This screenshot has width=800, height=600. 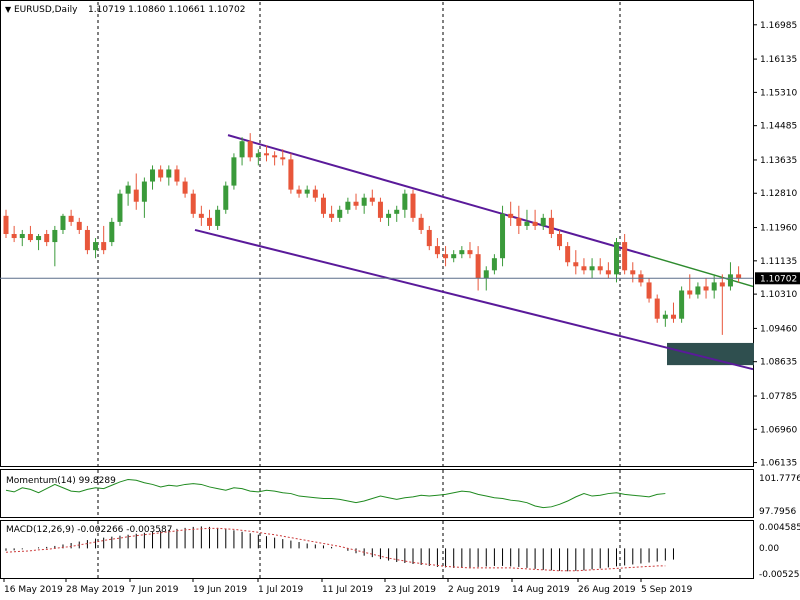 I want to click on price-tick-label: 1.09460, so click(x=778, y=329).